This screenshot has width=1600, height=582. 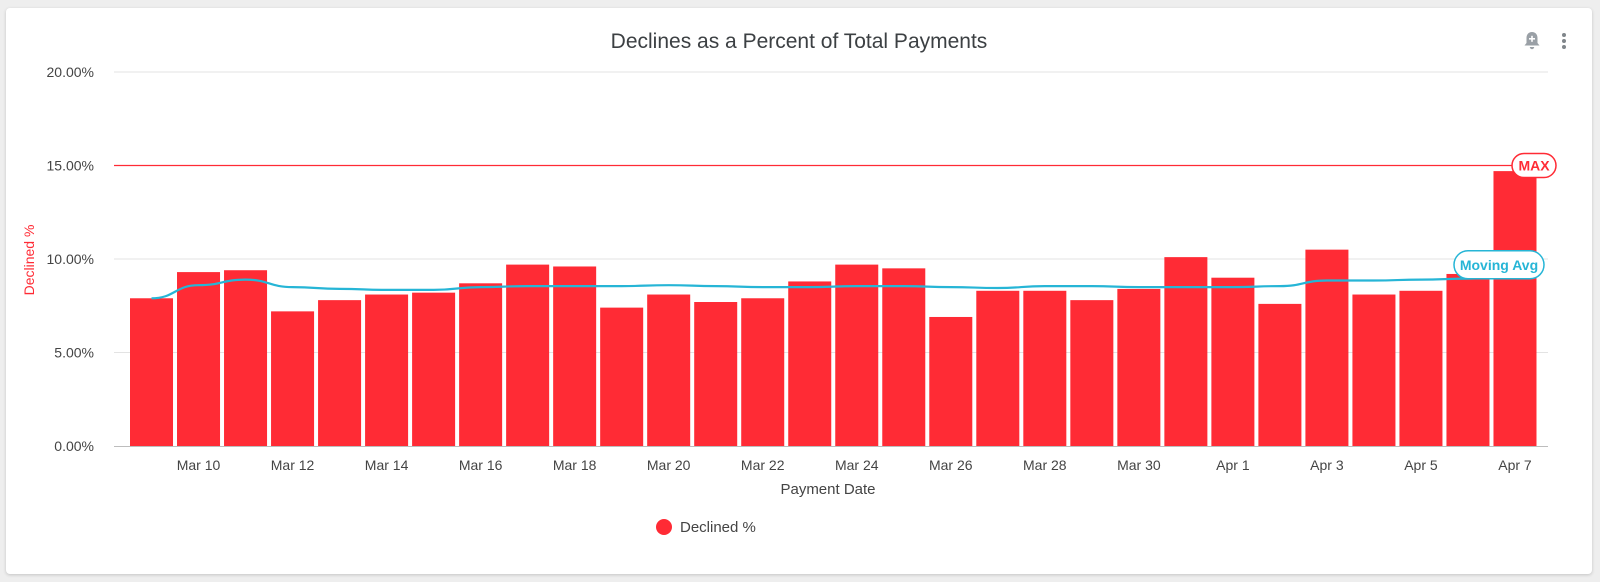 What do you see at coordinates (827, 489) in the screenshot?
I see `x-axis-label: Payment Date` at bounding box center [827, 489].